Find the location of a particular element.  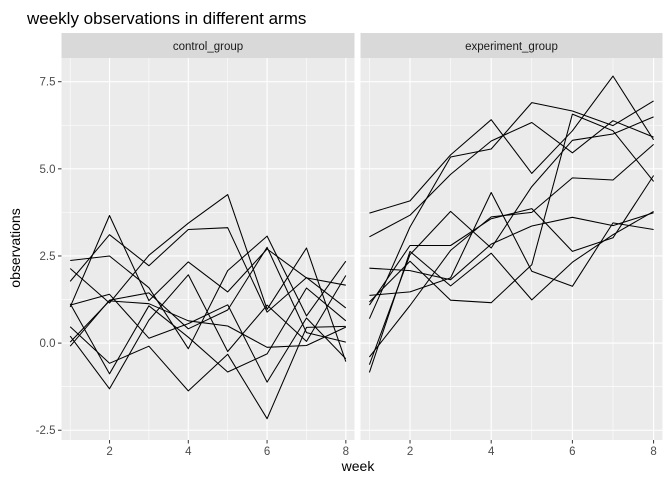

y-tick-label: 5.0 is located at coordinates (48, 170).